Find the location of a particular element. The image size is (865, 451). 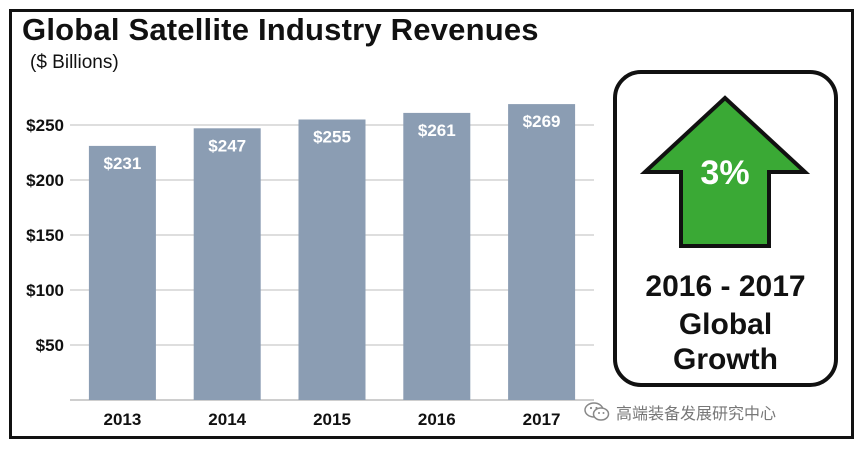

growth-percent: 3% is located at coordinates (724, 173).